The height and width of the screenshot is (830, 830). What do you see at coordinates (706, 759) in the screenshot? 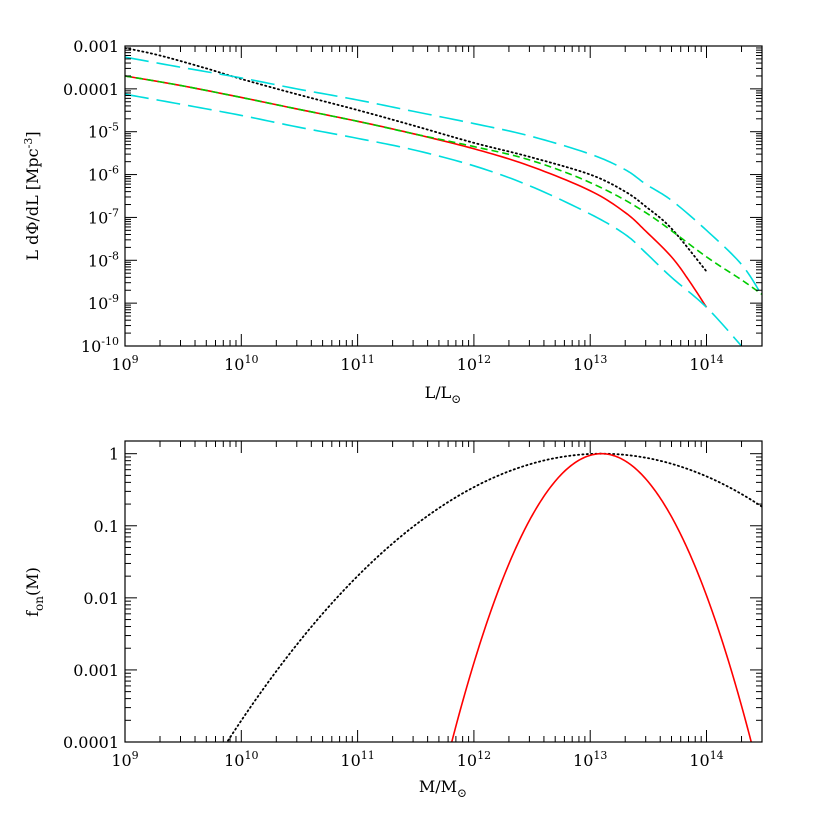
I see `bottom-x-tick-label: 1014` at bounding box center [706, 759].